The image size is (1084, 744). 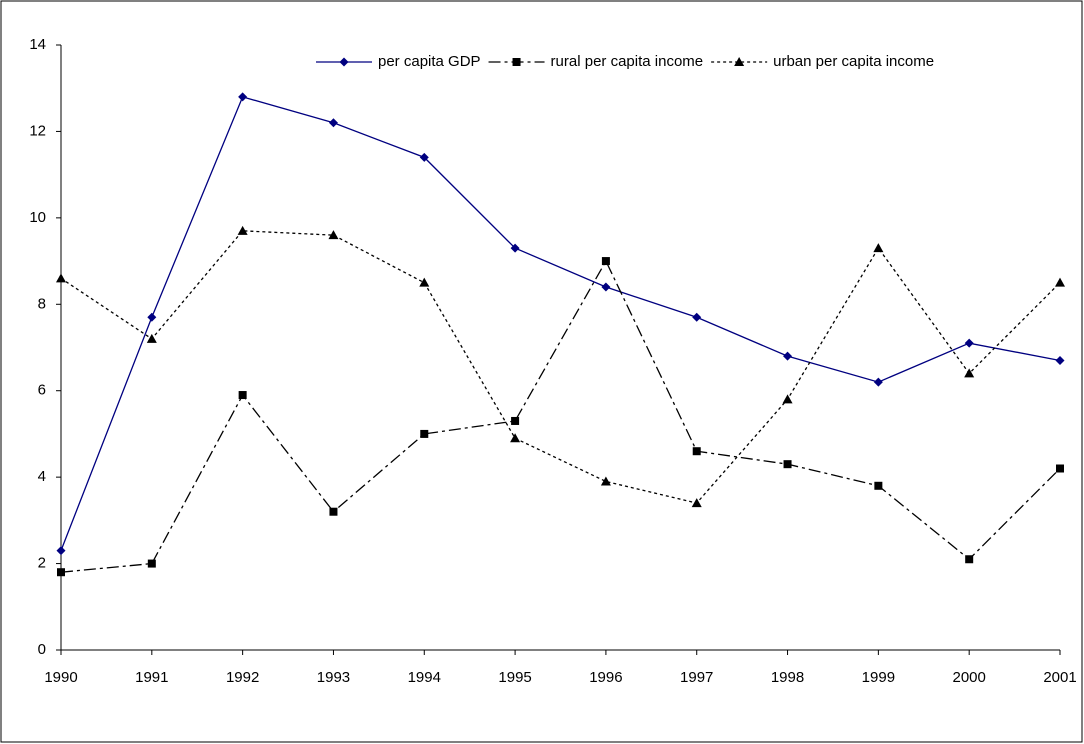 What do you see at coordinates (37, 44) in the screenshot?
I see `y-tick-label: 14` at bounding box center [37, 44].